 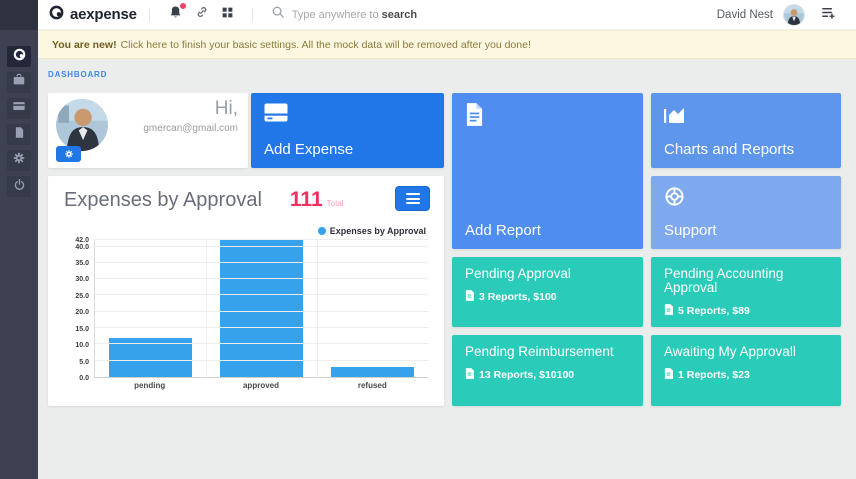 I want to click on support-tile: Support, so click(x=746, y=212).